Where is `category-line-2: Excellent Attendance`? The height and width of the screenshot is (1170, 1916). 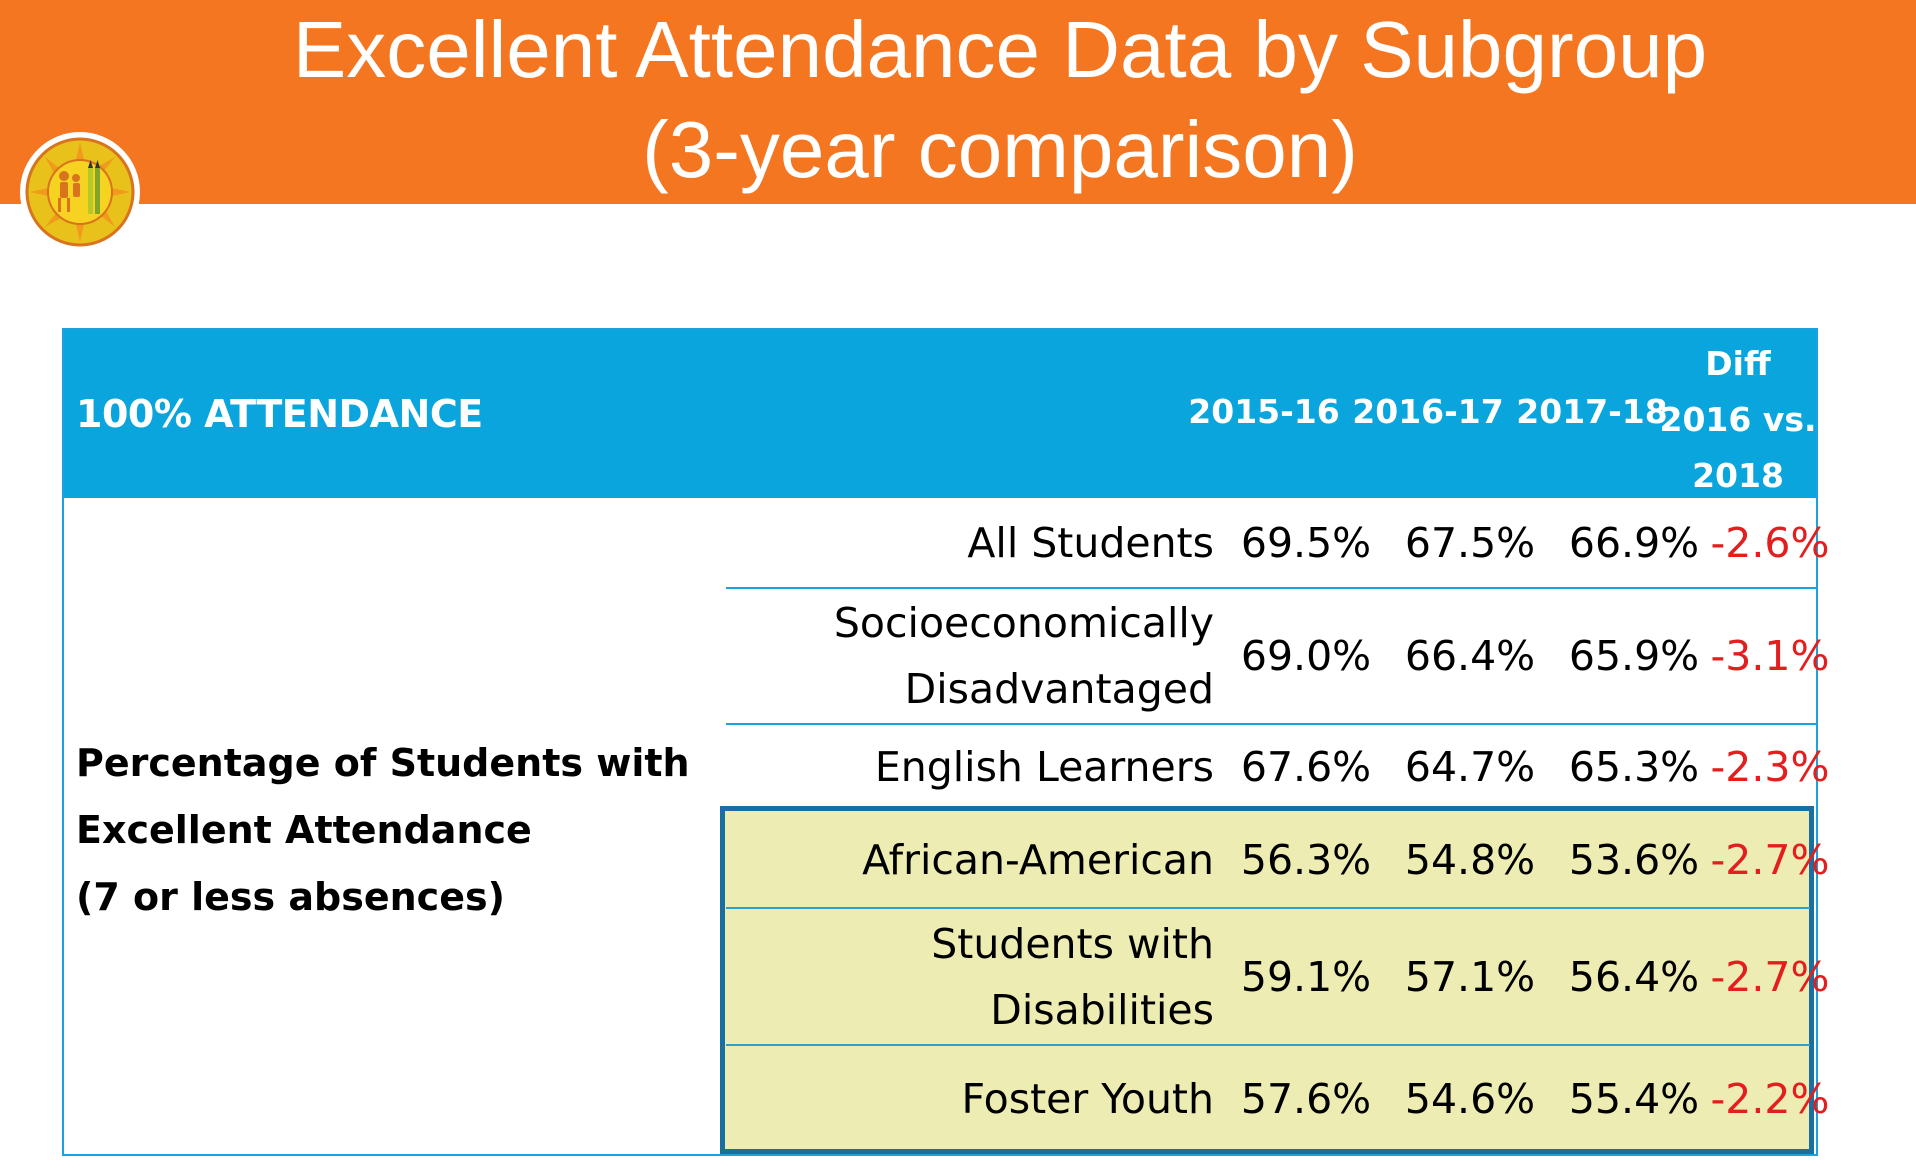 category-line-2: Excellent Attendance is located at coordinates (304, 830).